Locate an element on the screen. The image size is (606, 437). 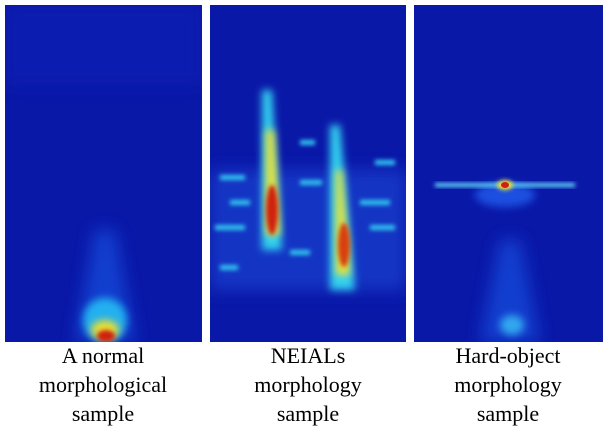
caption-line: morphological is located at coordinates (103, 384).